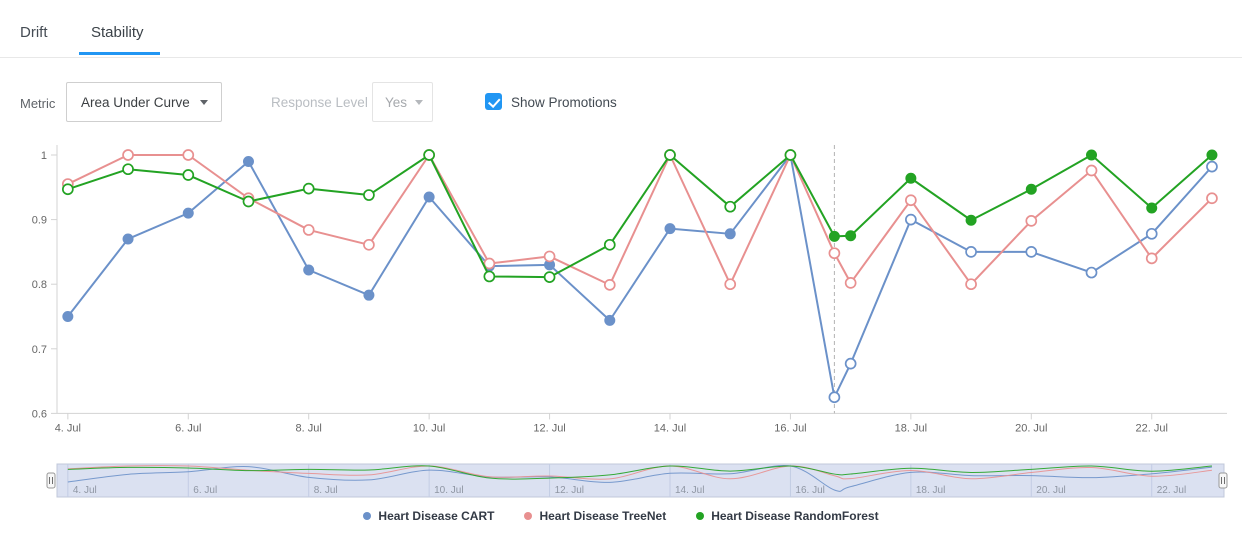 Image resolution: width=1242 pixels, height=546 pixels. Describe the element at coordinates (428, 516) in the screenshot. I see `legend-item-heart-disease-cart: Heart Disease CART` at that location.